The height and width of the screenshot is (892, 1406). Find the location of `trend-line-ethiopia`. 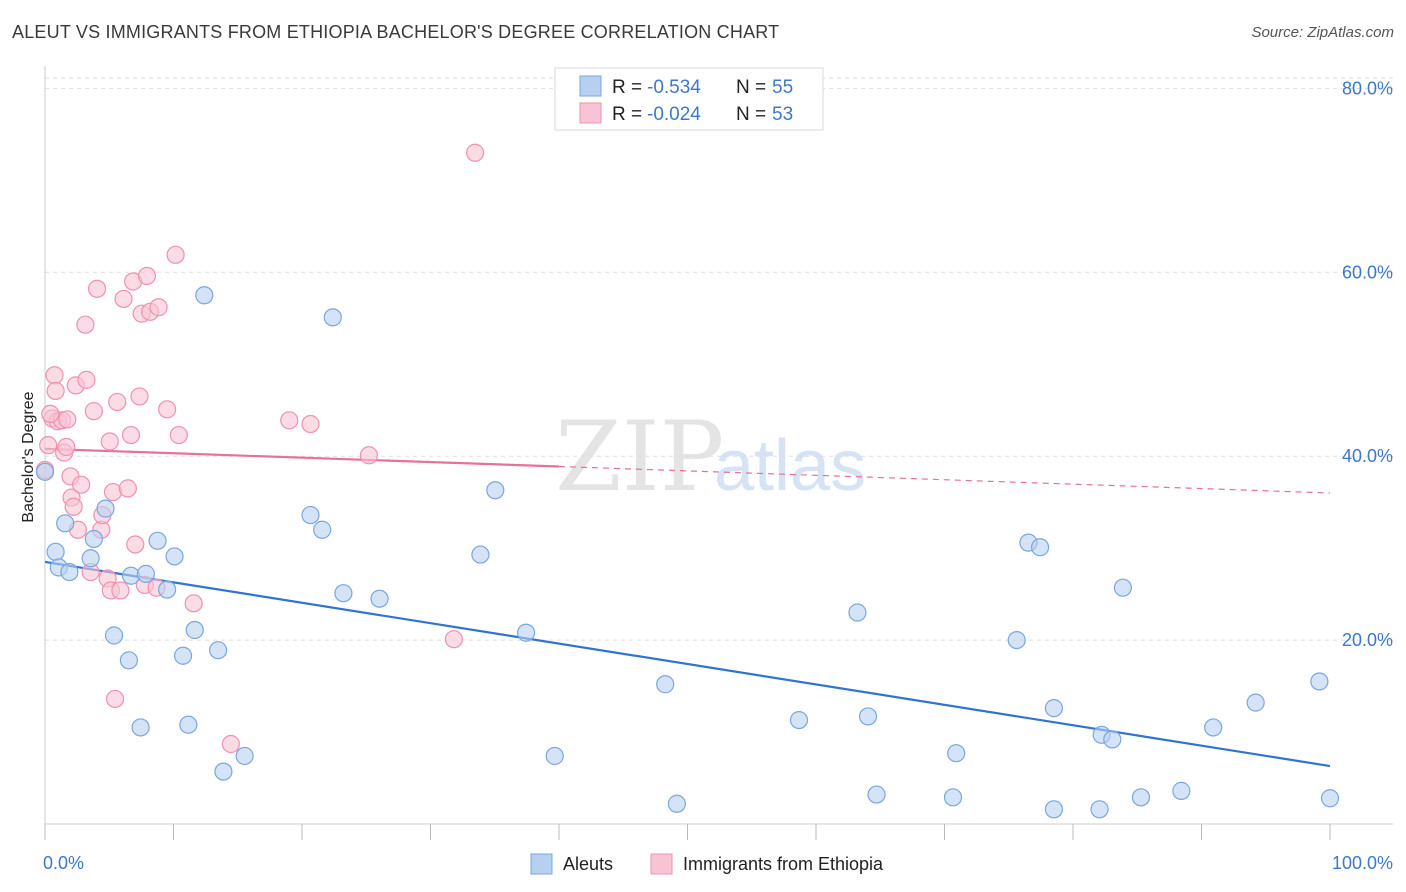

trend-line-ethiopia is located at coordinates (302, 457).